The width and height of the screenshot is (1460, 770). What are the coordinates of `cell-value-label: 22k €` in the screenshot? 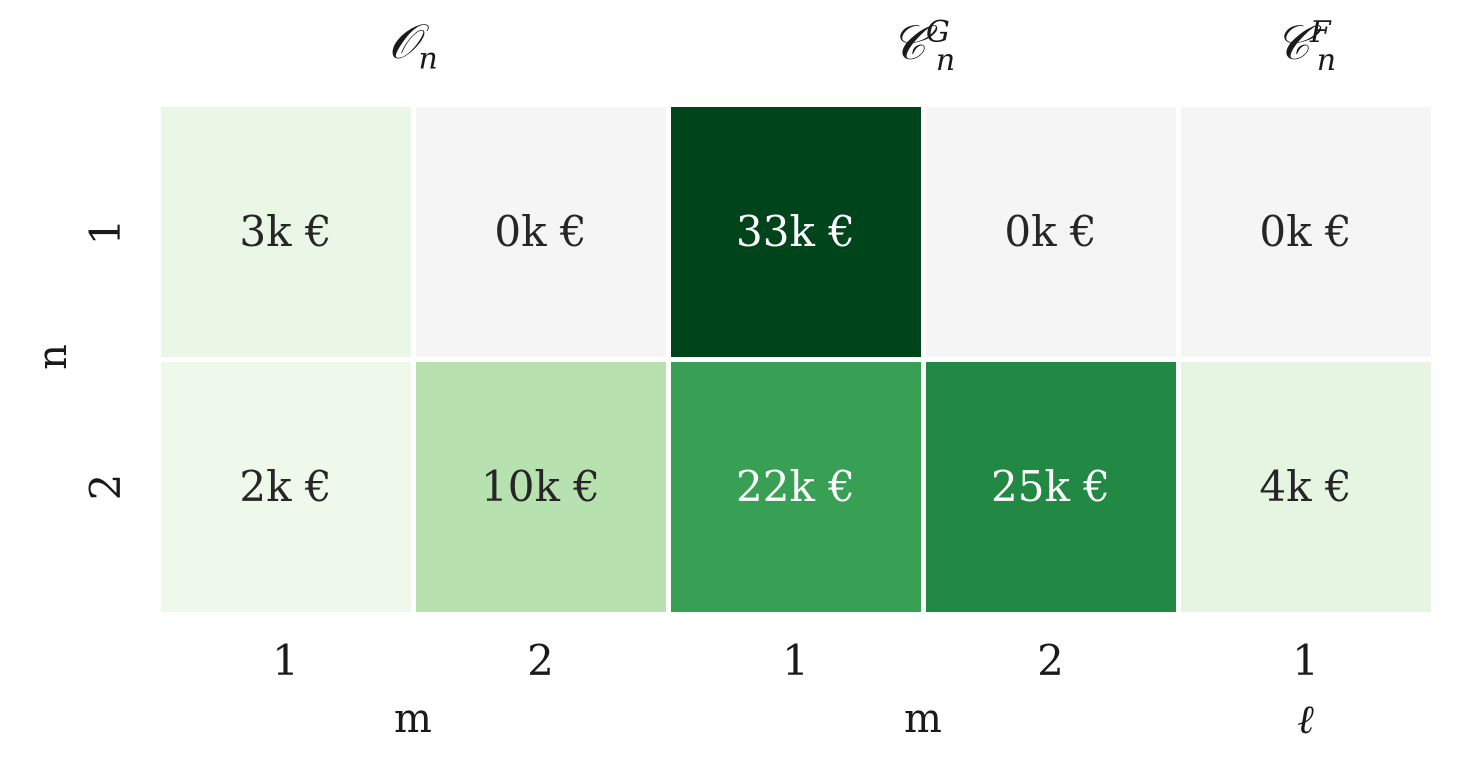 It's located at (795, 486).